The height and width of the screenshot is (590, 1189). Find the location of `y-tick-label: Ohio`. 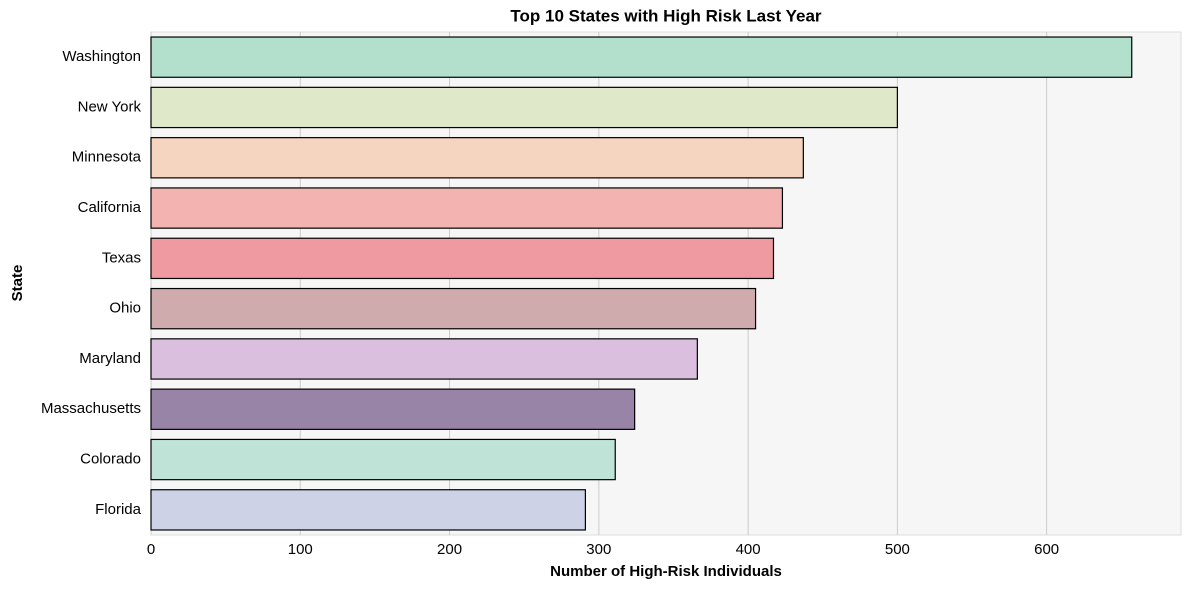

y-tick-label: Ohio is located at coordinates (125, 308).